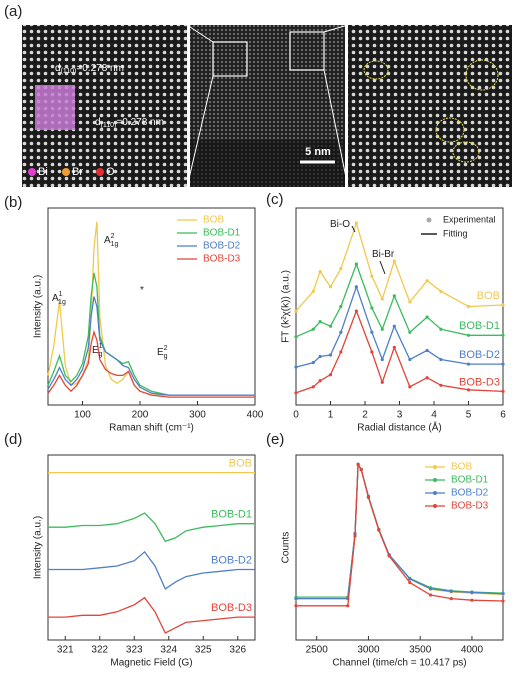 The image size is (523, 681). Describe the element at coordinates (142, 290) in the screenshot. I see `peak-annotation: *` at that location.